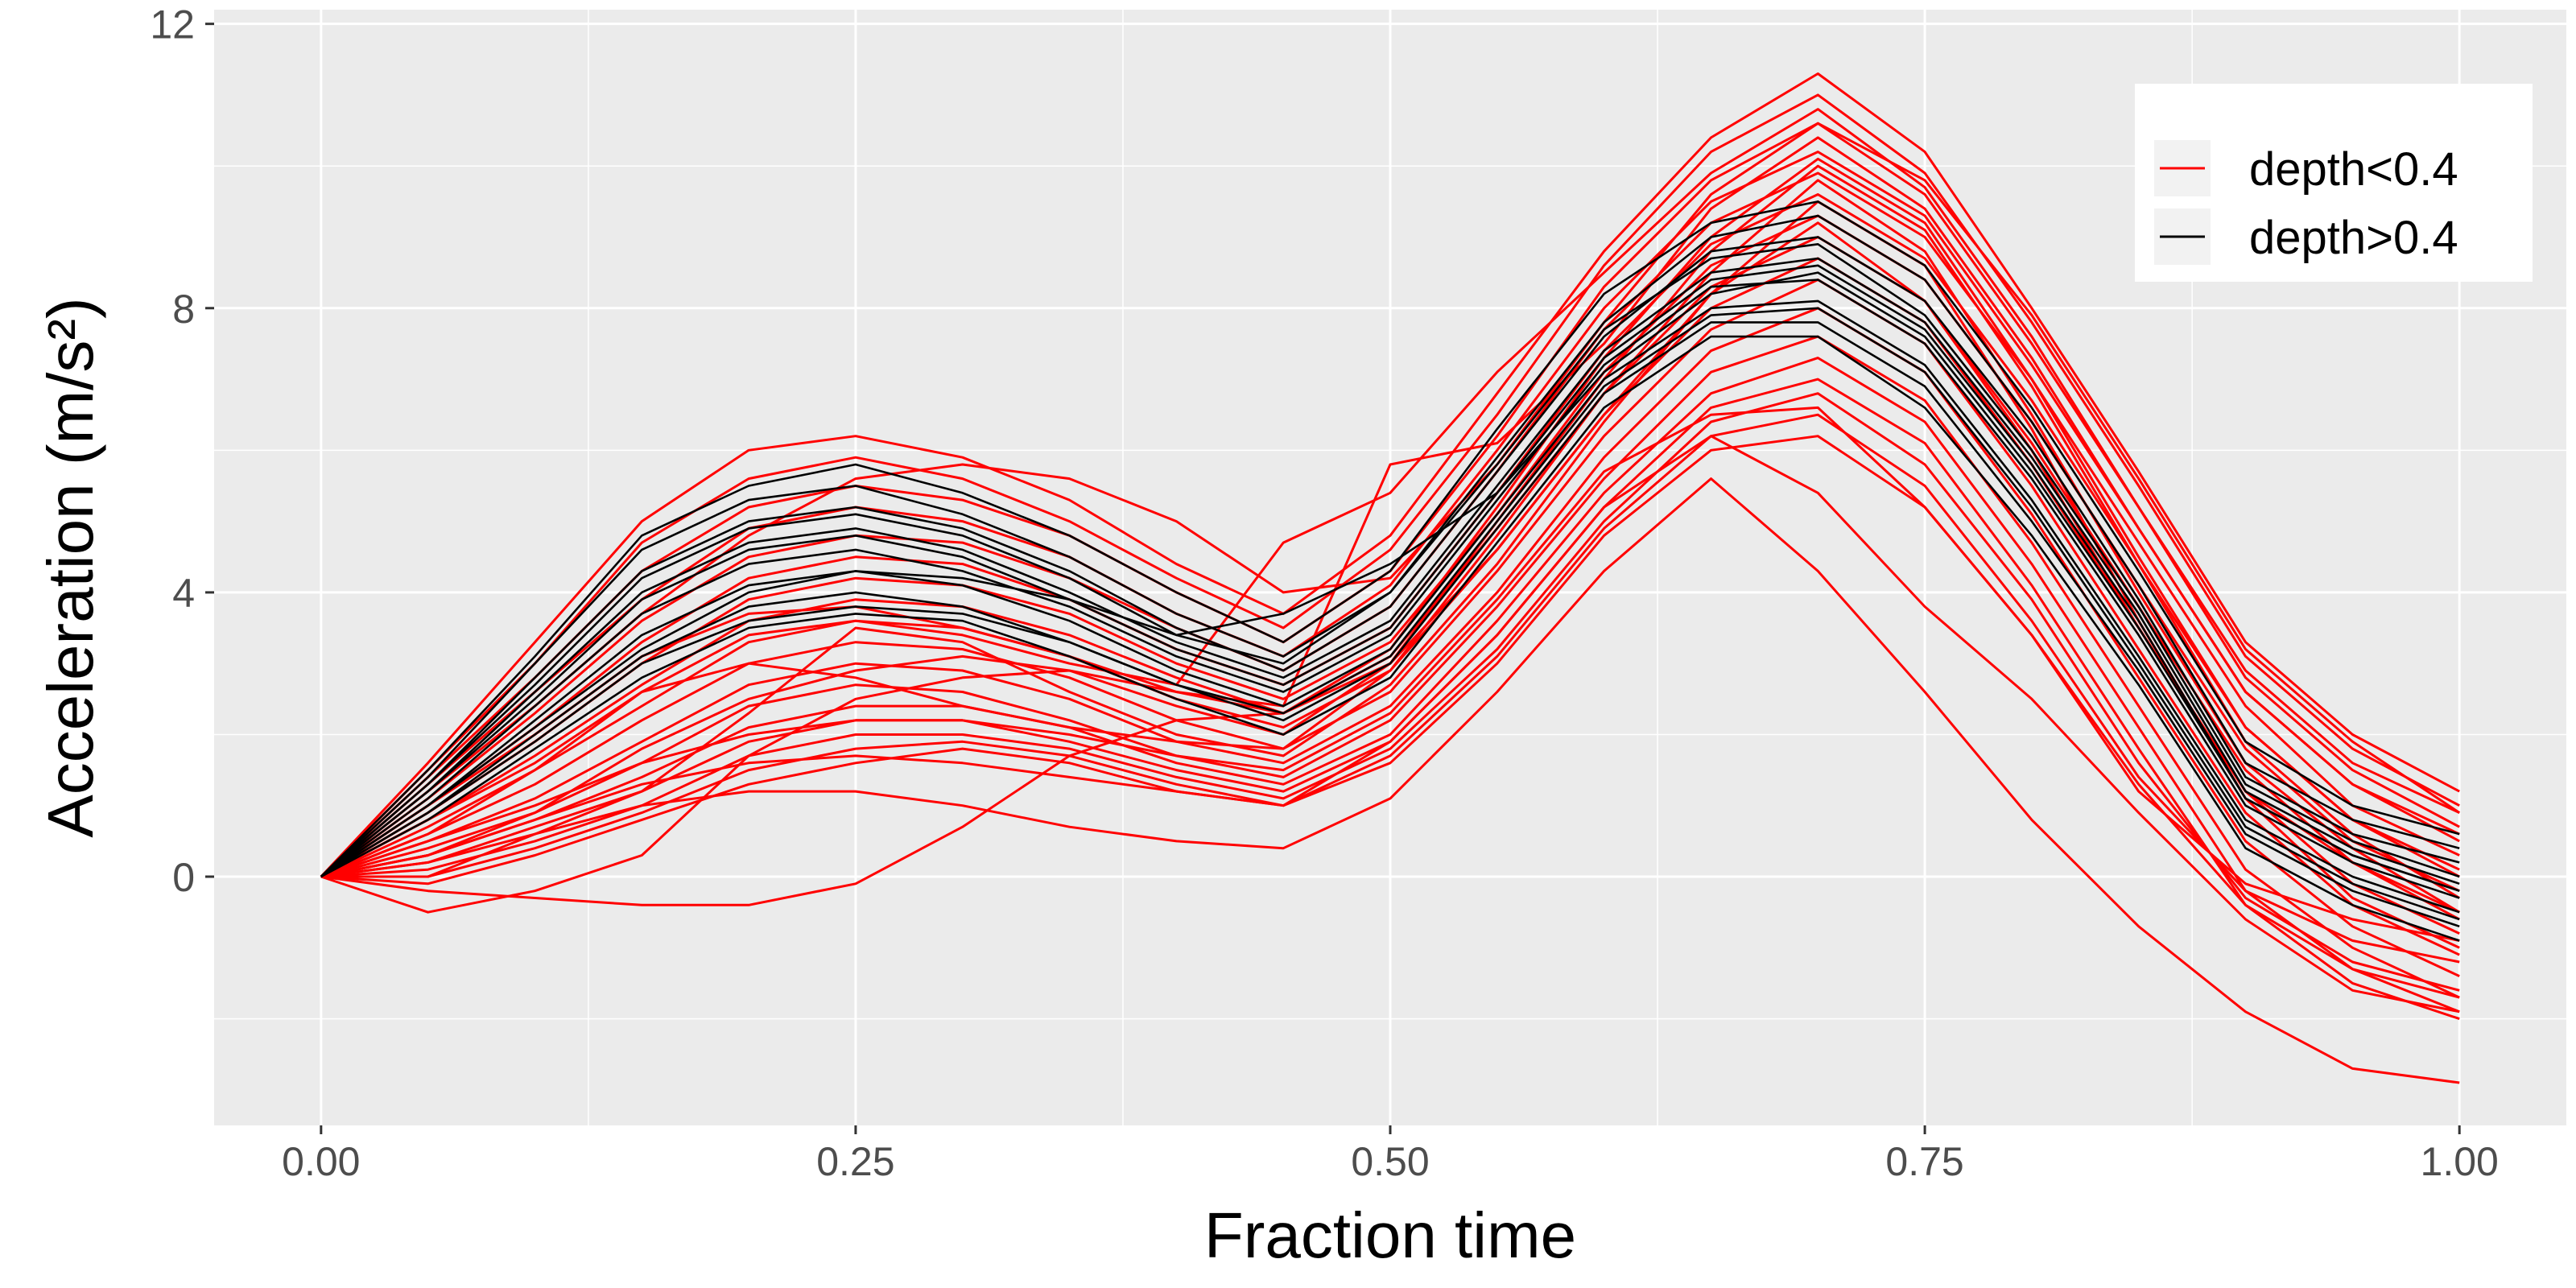 This screenshot has width=2576, height=1288. What do you see at coordinates (1390, 1161) in the screenshot?
I see `x-tick-label: 0.50` at bounding box center [1390, 1161].